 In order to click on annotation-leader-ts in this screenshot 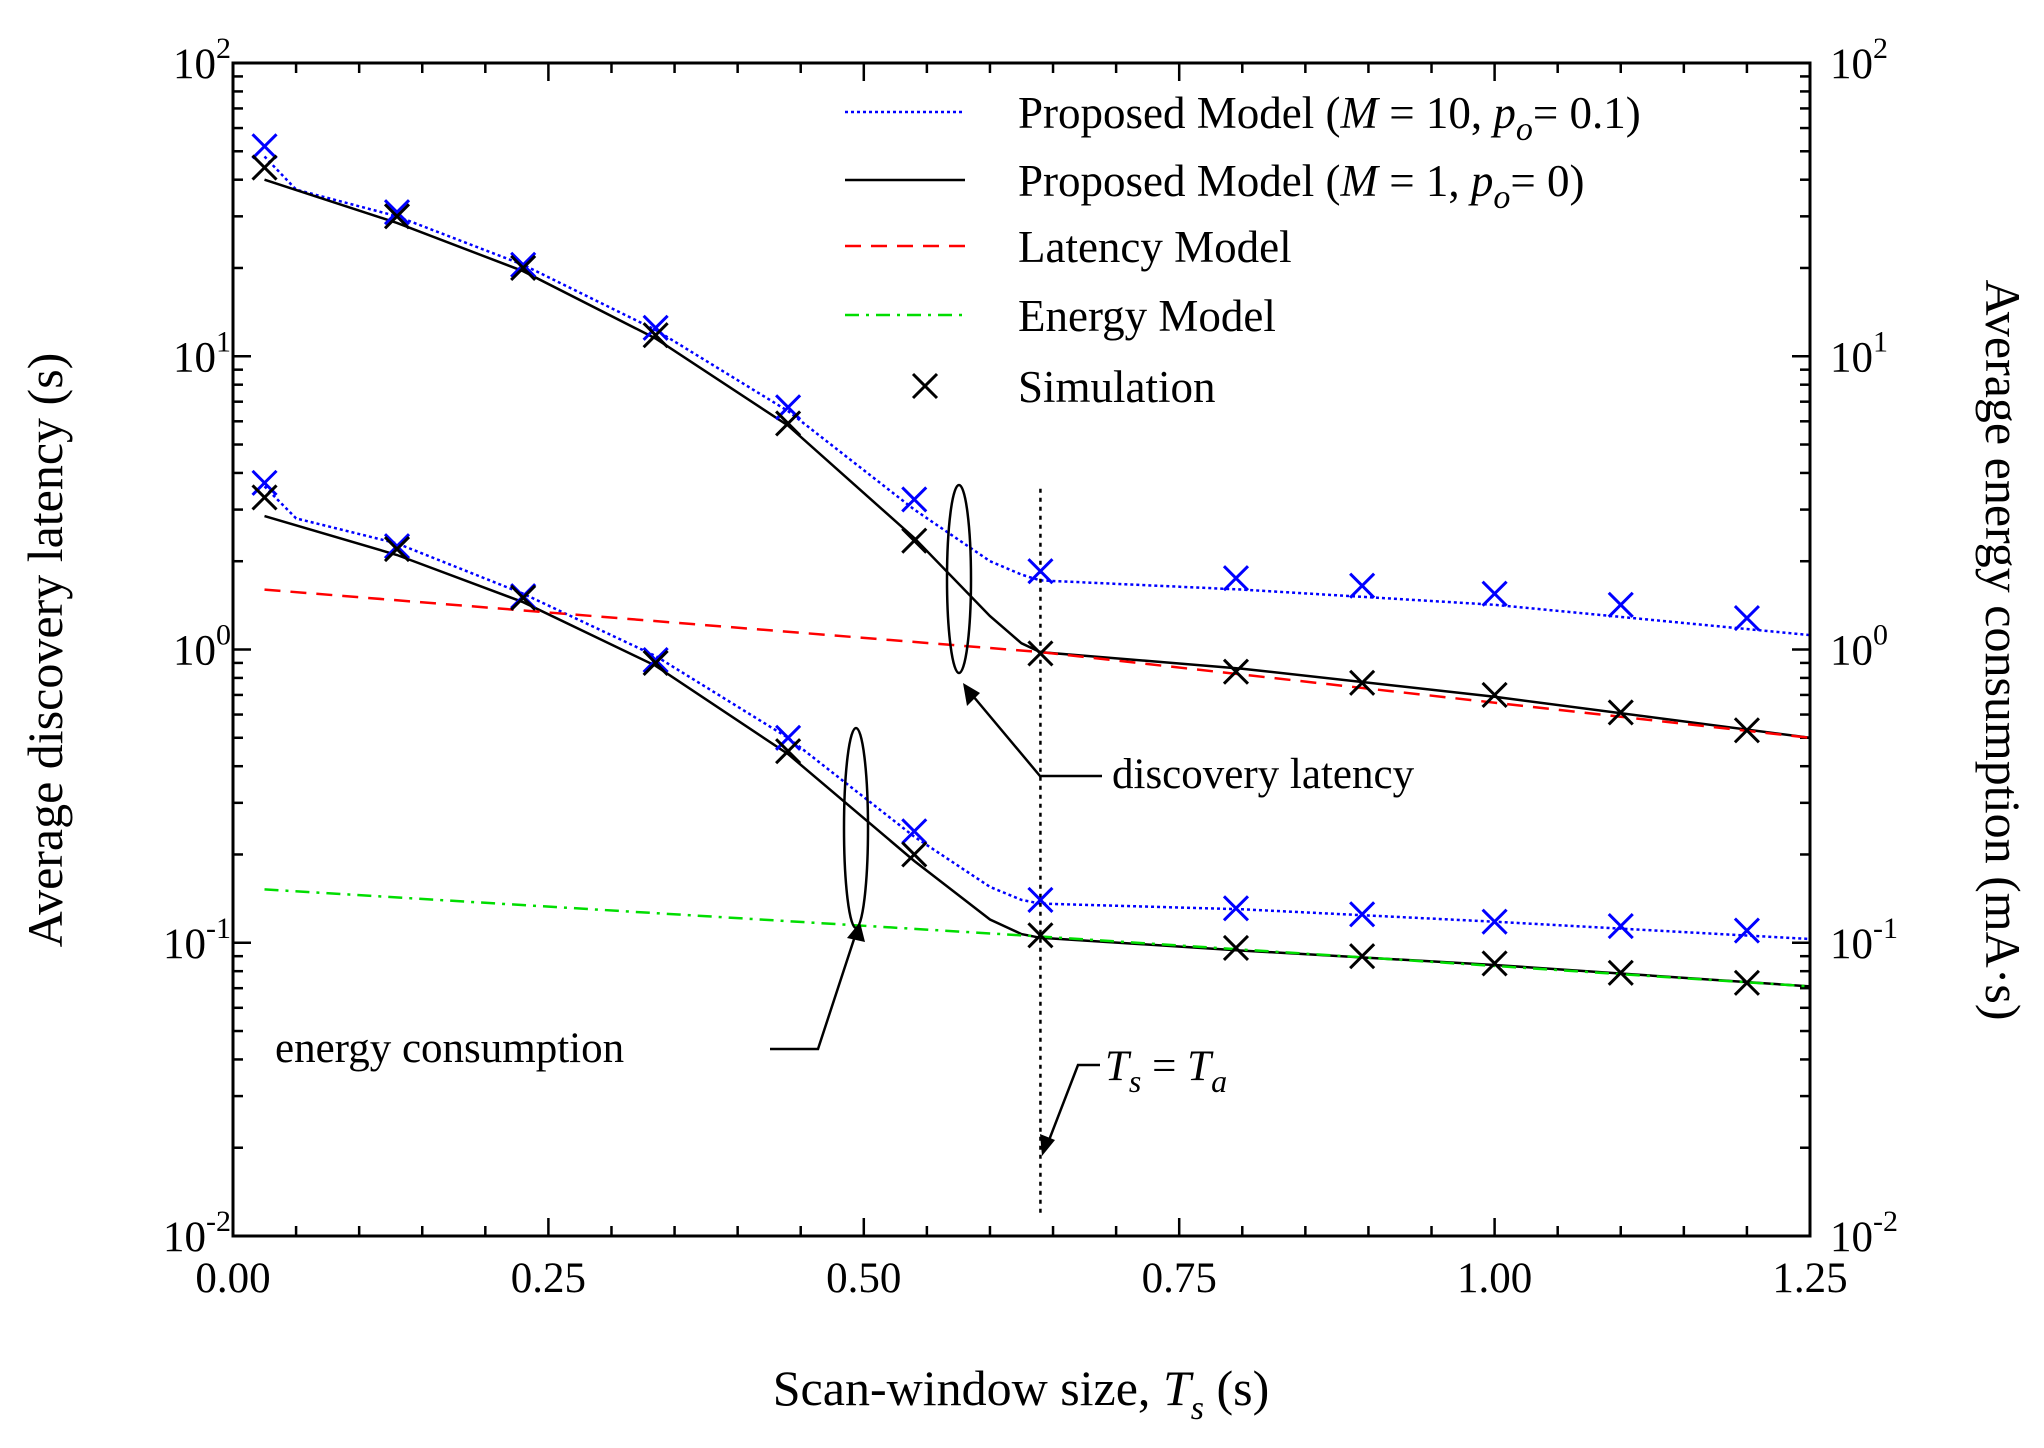, I will do `click(1072, 1106)`.